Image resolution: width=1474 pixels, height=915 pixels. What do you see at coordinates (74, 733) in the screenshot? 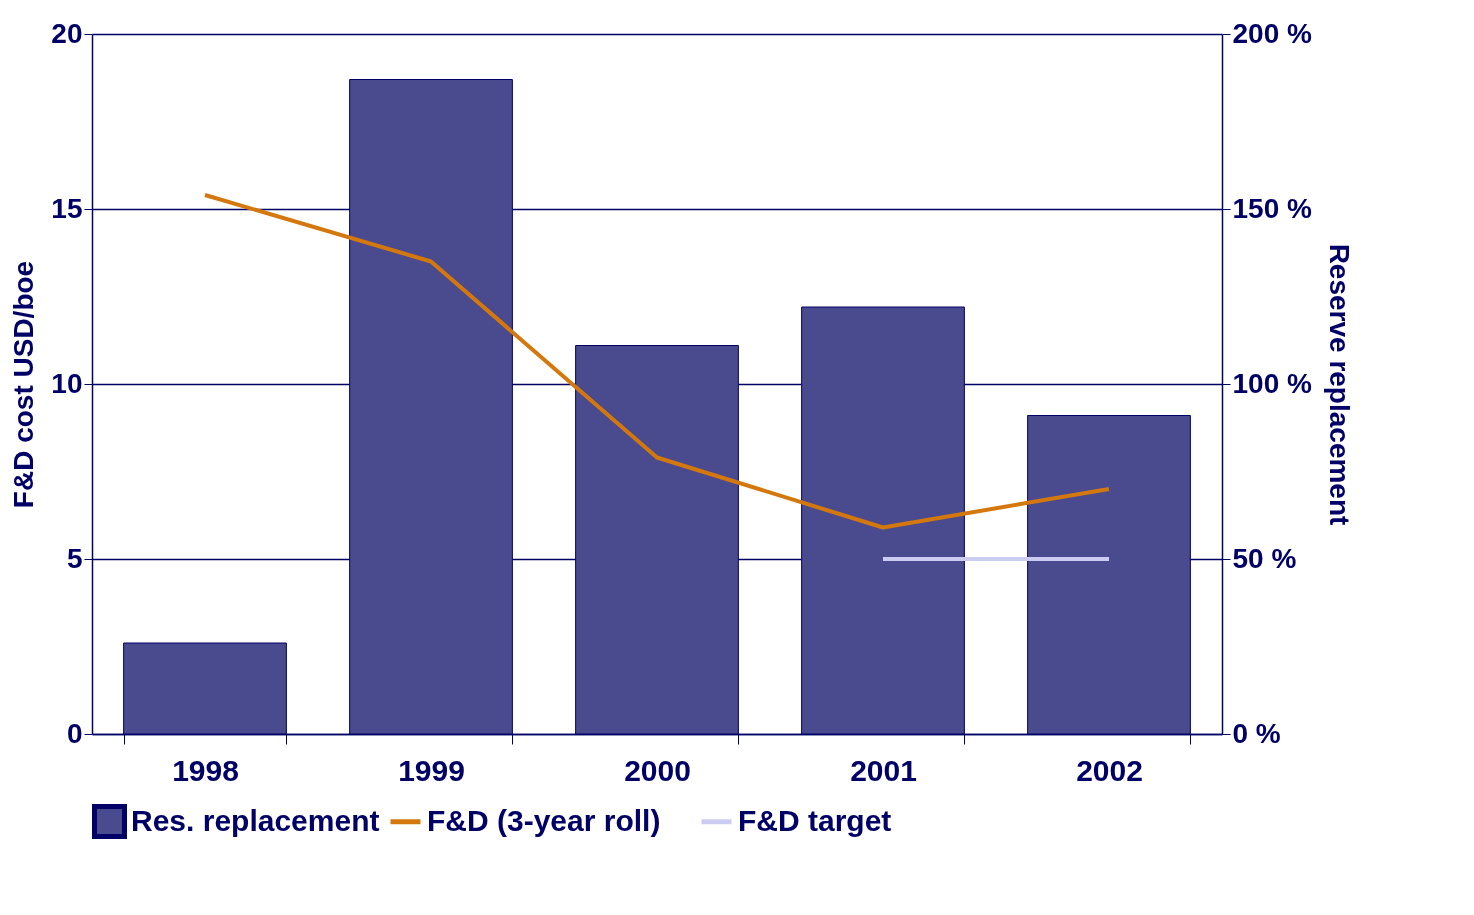
I see `y-tick-label: 0` at bounding box center [74, 733].